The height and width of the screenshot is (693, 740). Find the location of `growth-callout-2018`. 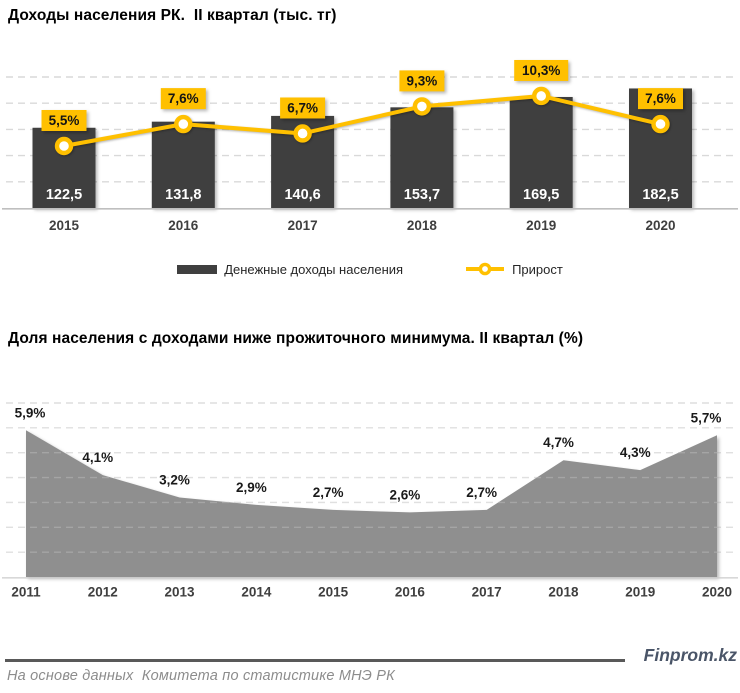

growth-callout-2018 is located at coordinates (422, 81).